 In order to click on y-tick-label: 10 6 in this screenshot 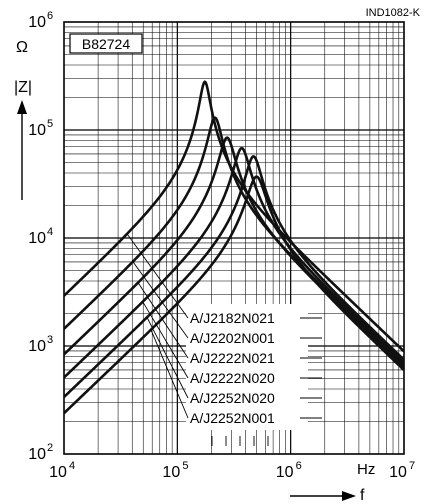, I will do `click(40, 20)`.